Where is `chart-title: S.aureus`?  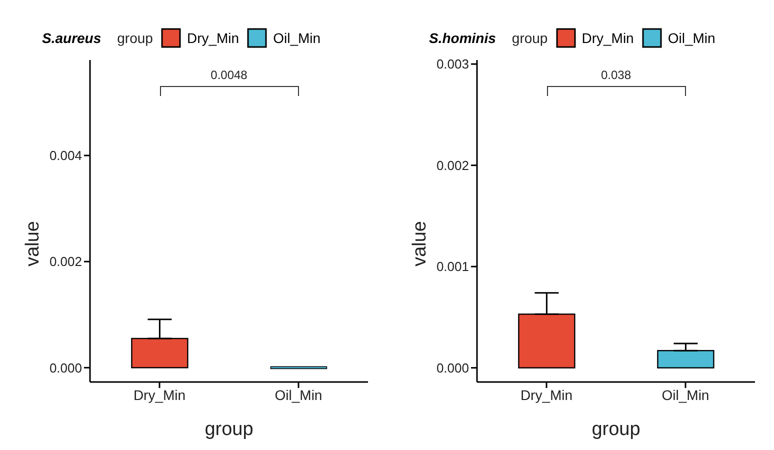
chart-title: S.aureus is located at coordinates (72, 38).